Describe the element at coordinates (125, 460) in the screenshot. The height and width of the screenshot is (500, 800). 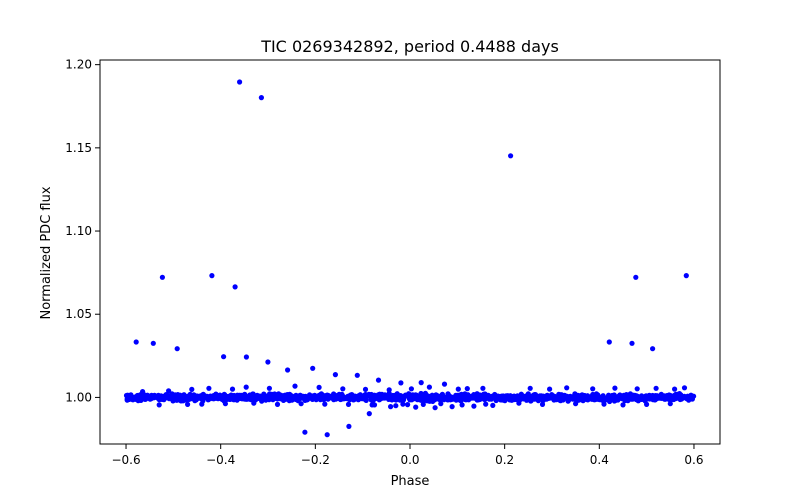
I see `x-tick-label: −0.6` at that location.